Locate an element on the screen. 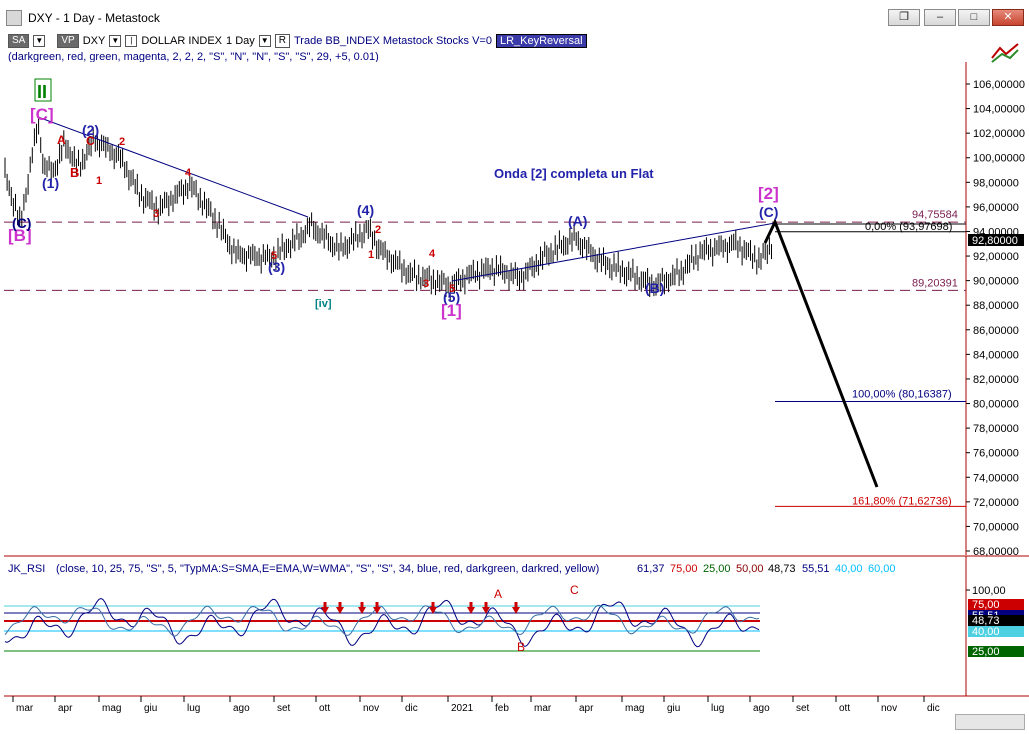 The image size is (1029, 734). wave-label-2: 2 is located at coordinates (122, 142).